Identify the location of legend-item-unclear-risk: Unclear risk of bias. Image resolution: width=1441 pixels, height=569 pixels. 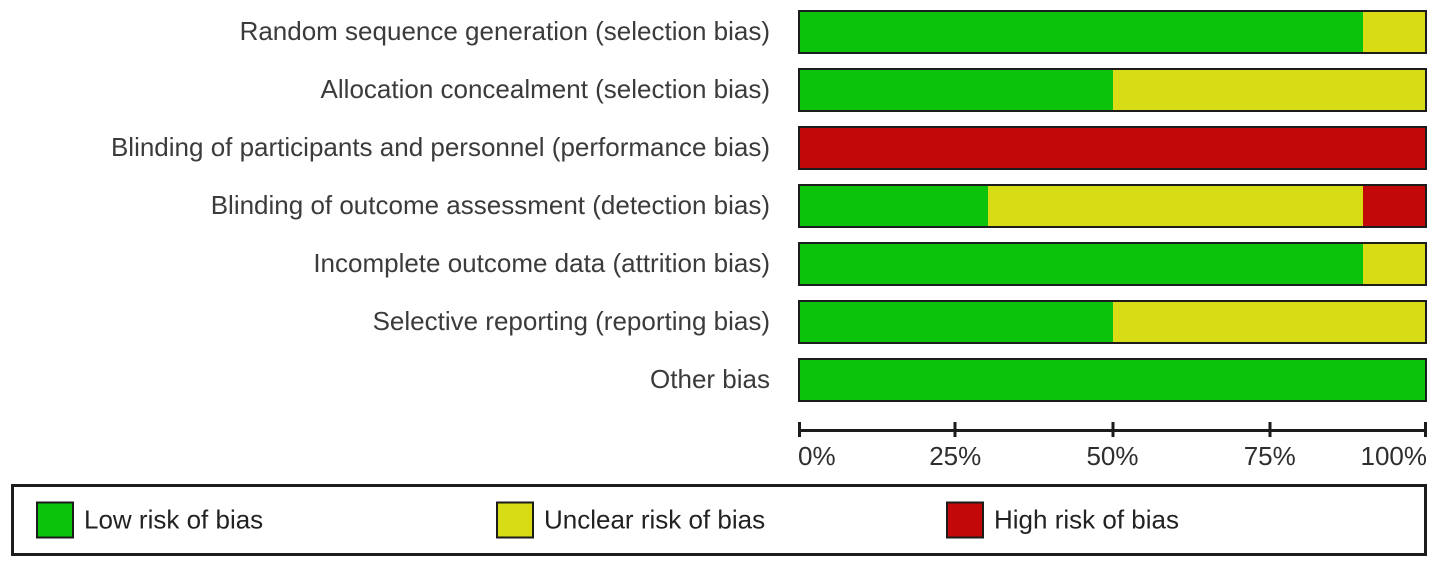
(631, 520).